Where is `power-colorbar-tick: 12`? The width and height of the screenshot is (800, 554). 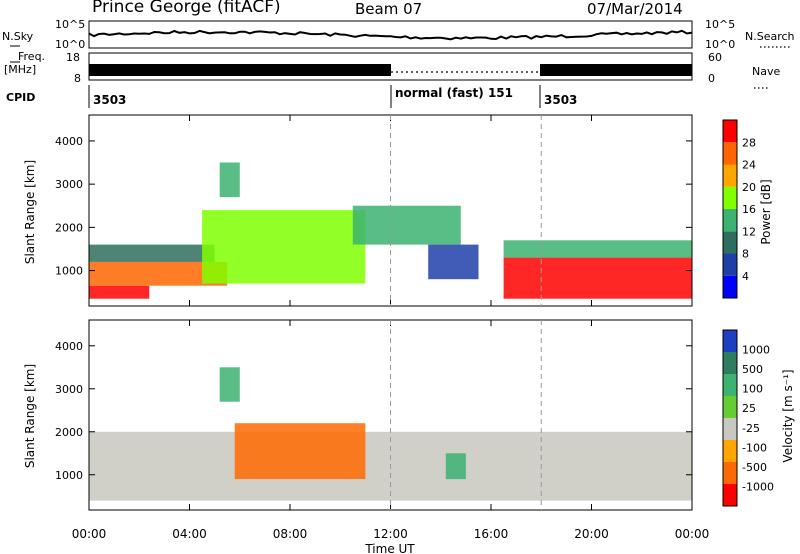
power-colorbar-tick: 12 is located at coordinates (749, 231).